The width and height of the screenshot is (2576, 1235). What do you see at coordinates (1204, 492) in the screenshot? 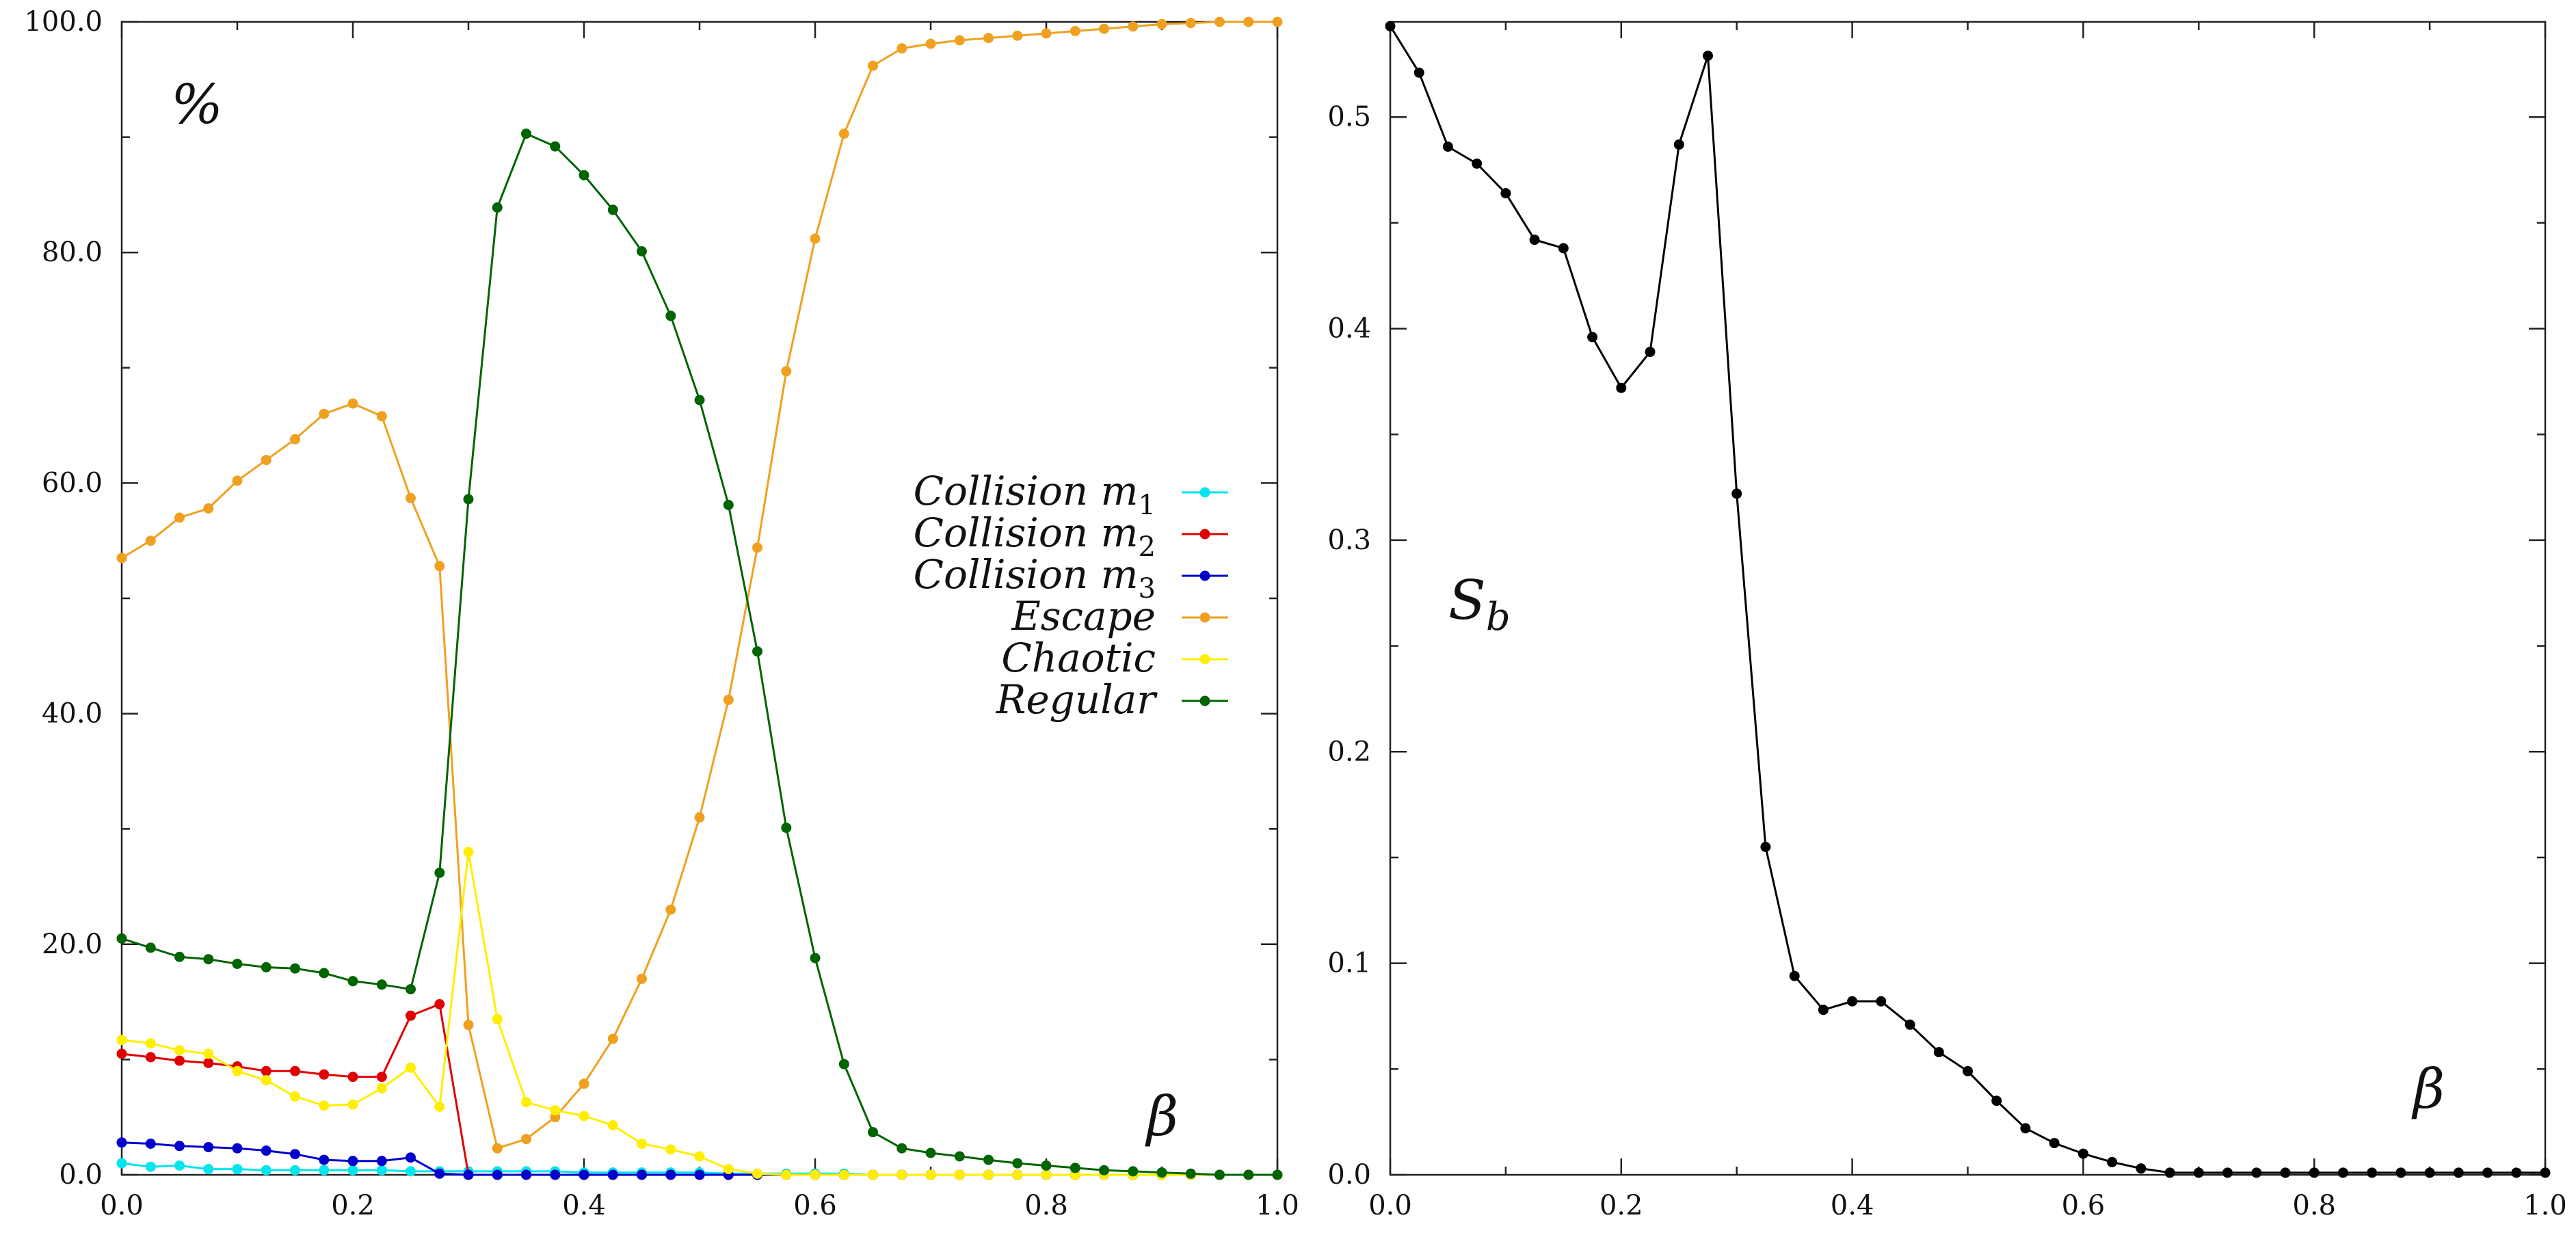
I see `legend-marker-collision-m1` at bounding box center [1204, 492].